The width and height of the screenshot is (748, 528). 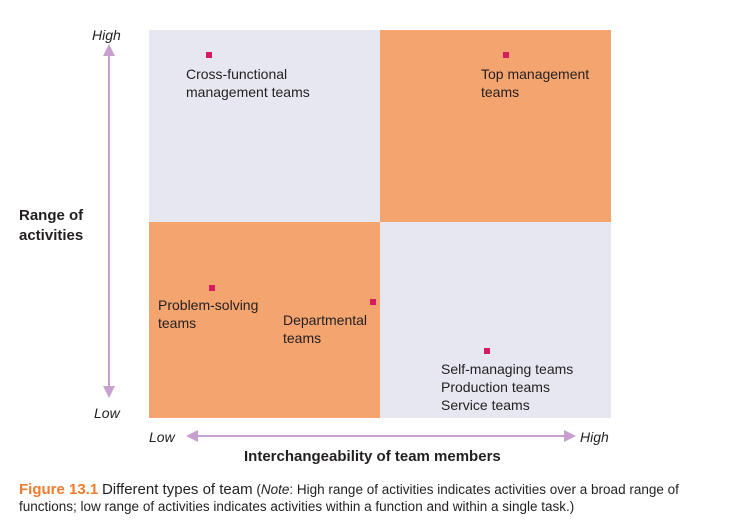 What do you see at coordinates (51, 215) in the screenshot?
I see `y-axis-title-line: Range of` at bounding box center [51, 215].